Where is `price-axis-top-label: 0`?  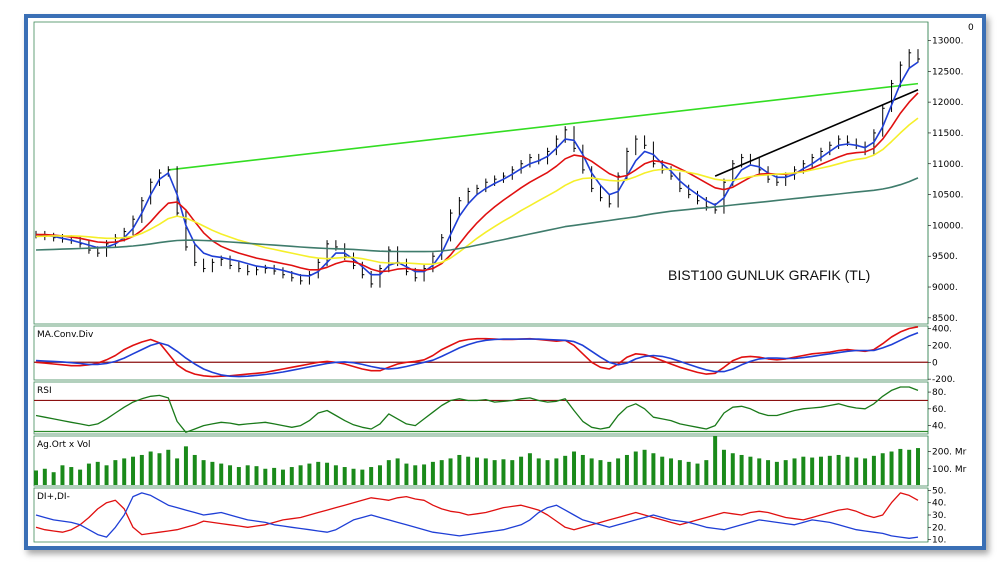 price-axis-top-label: 0 is located at coordinates (971, 28).